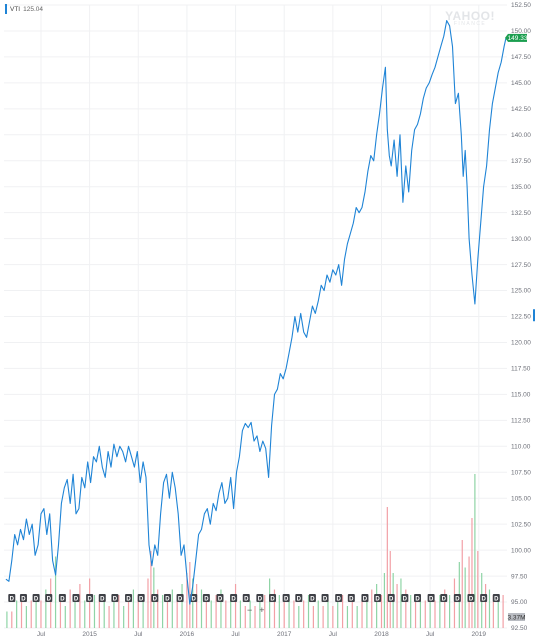 The height and width of the screenshot is (640, 535). I want to click on legend-symbol: VTI, so click(15, 9).